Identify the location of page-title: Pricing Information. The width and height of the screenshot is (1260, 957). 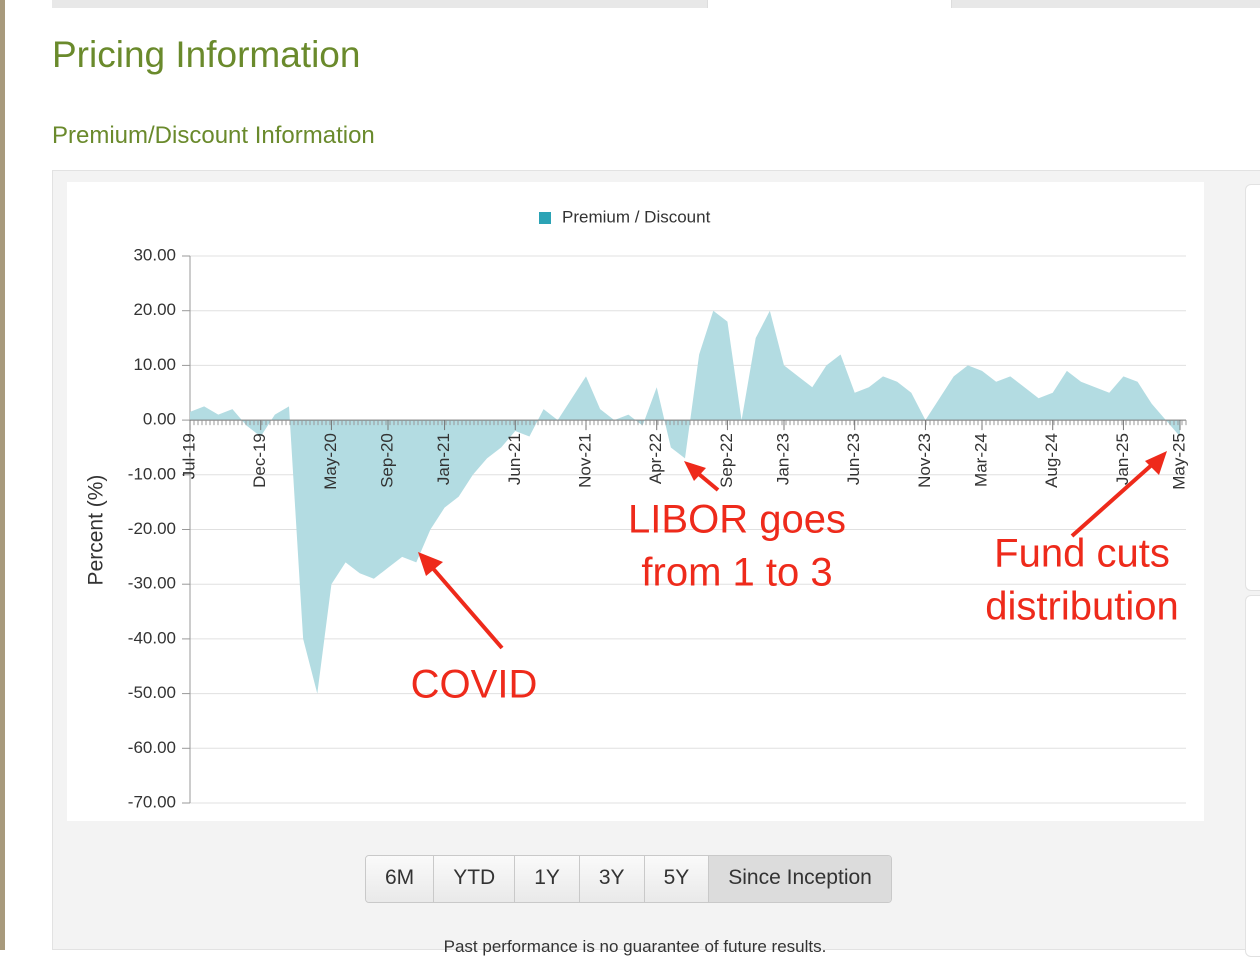
(206, 54).